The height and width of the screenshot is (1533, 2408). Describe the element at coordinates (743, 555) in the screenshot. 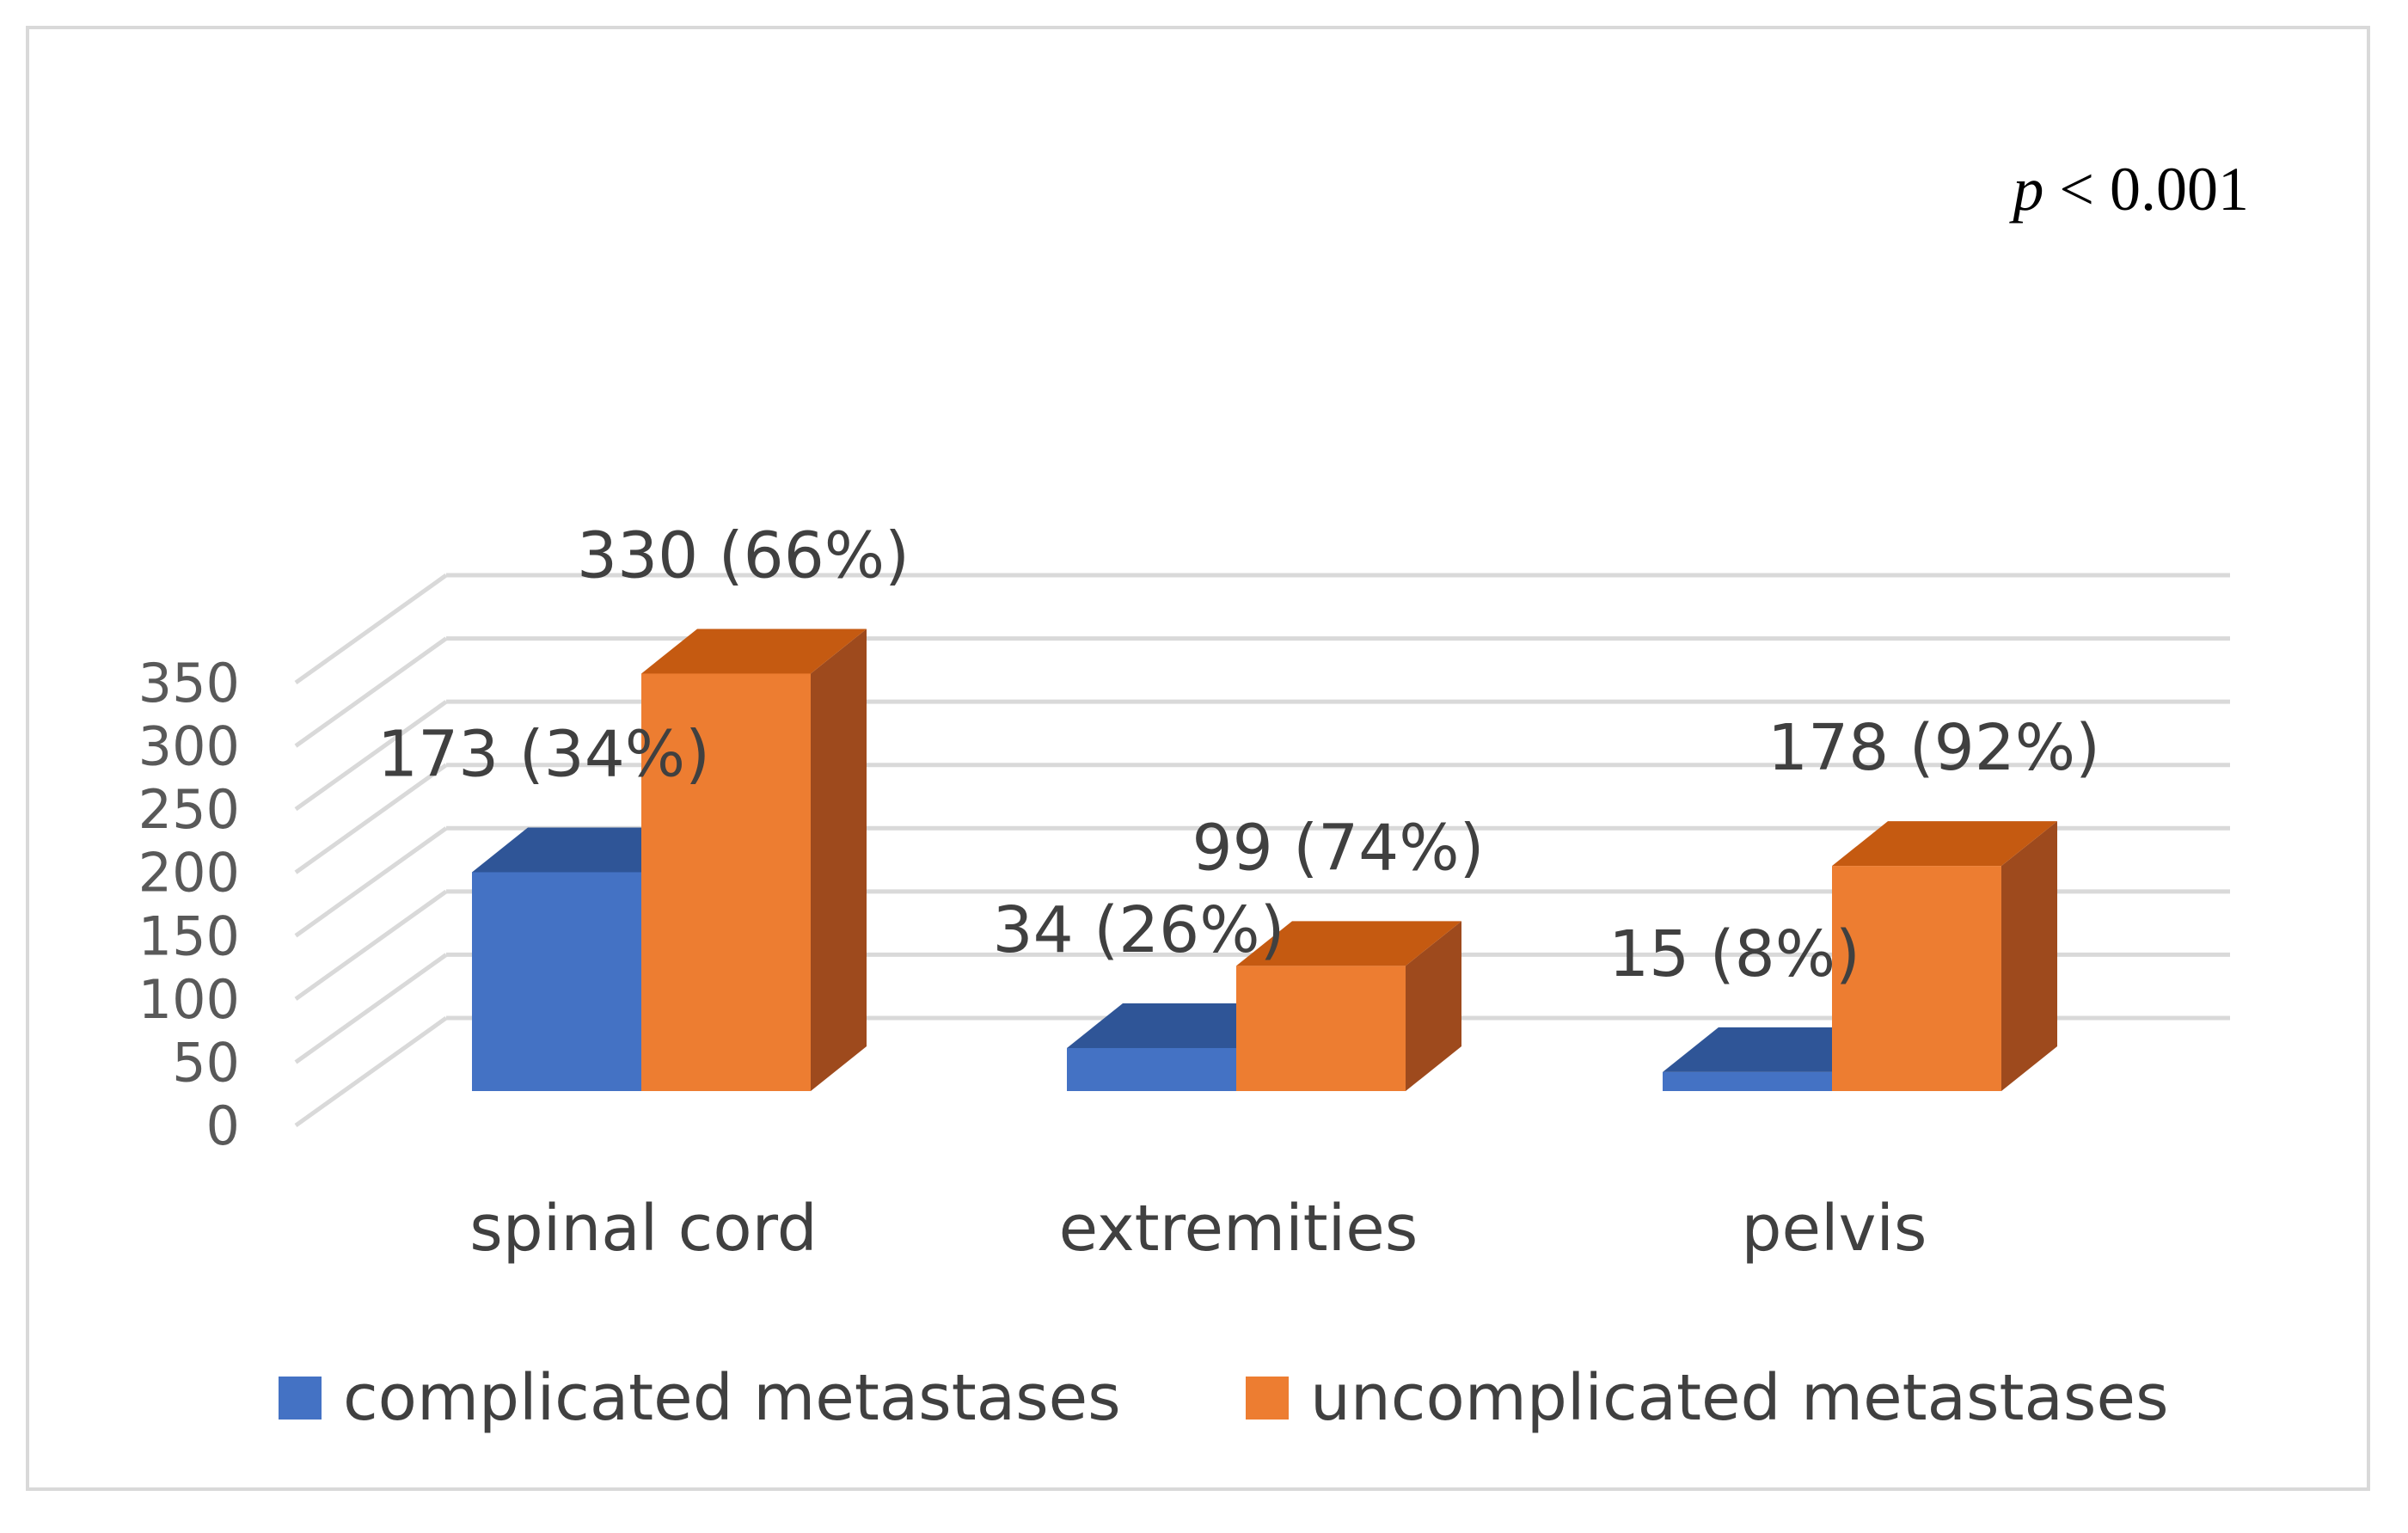

I see `data-label: 330 (66%)` at that location.